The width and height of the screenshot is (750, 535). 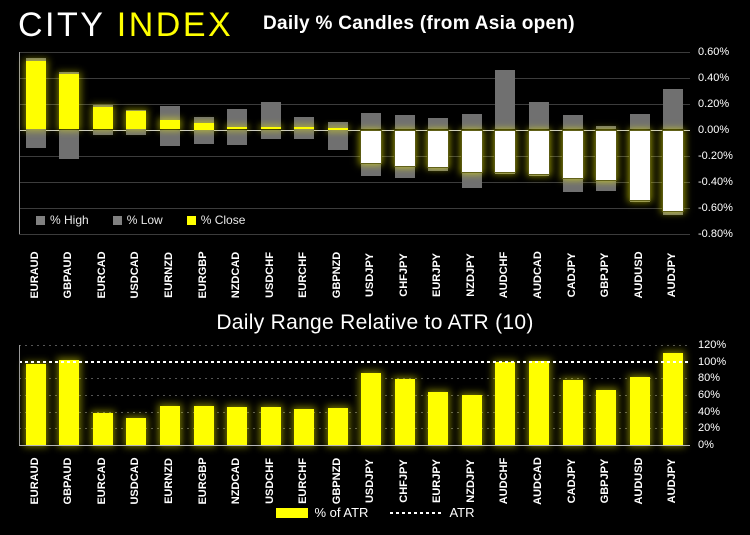 I want to click on x-axis-label: AUDCAD, so click(x=538, y=275).